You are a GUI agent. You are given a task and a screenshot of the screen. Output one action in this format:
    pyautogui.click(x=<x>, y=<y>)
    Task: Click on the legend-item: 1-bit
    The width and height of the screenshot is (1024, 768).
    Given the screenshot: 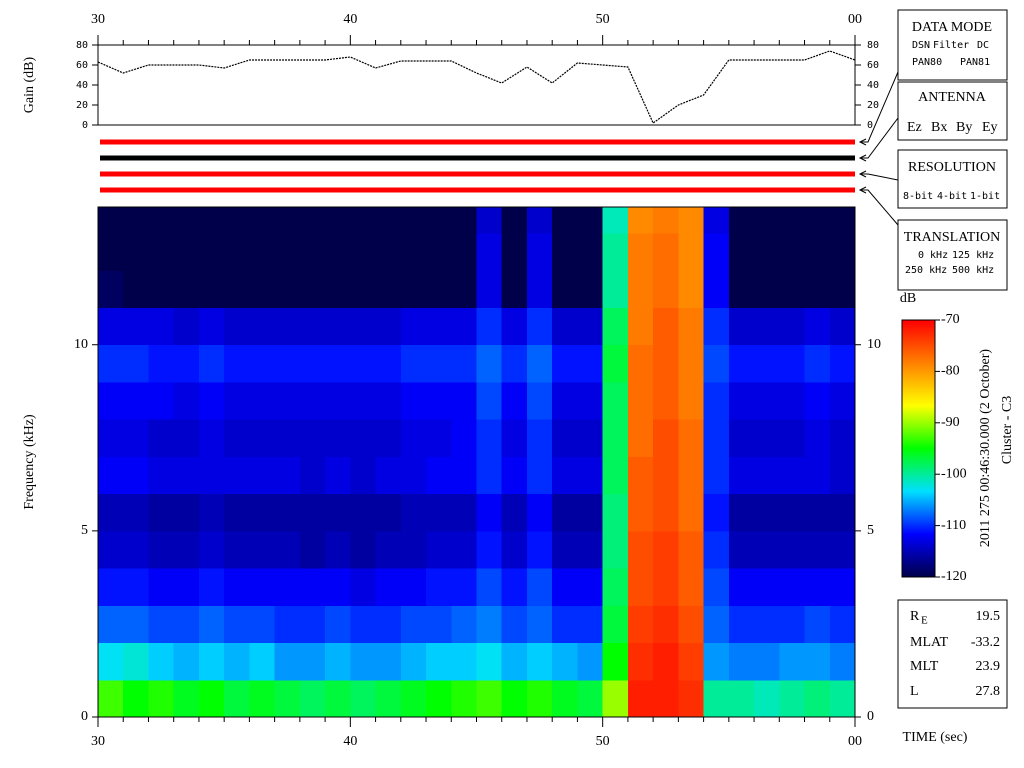 What is the action you would take?
    pyautogui.click(x=985, y=196)
    